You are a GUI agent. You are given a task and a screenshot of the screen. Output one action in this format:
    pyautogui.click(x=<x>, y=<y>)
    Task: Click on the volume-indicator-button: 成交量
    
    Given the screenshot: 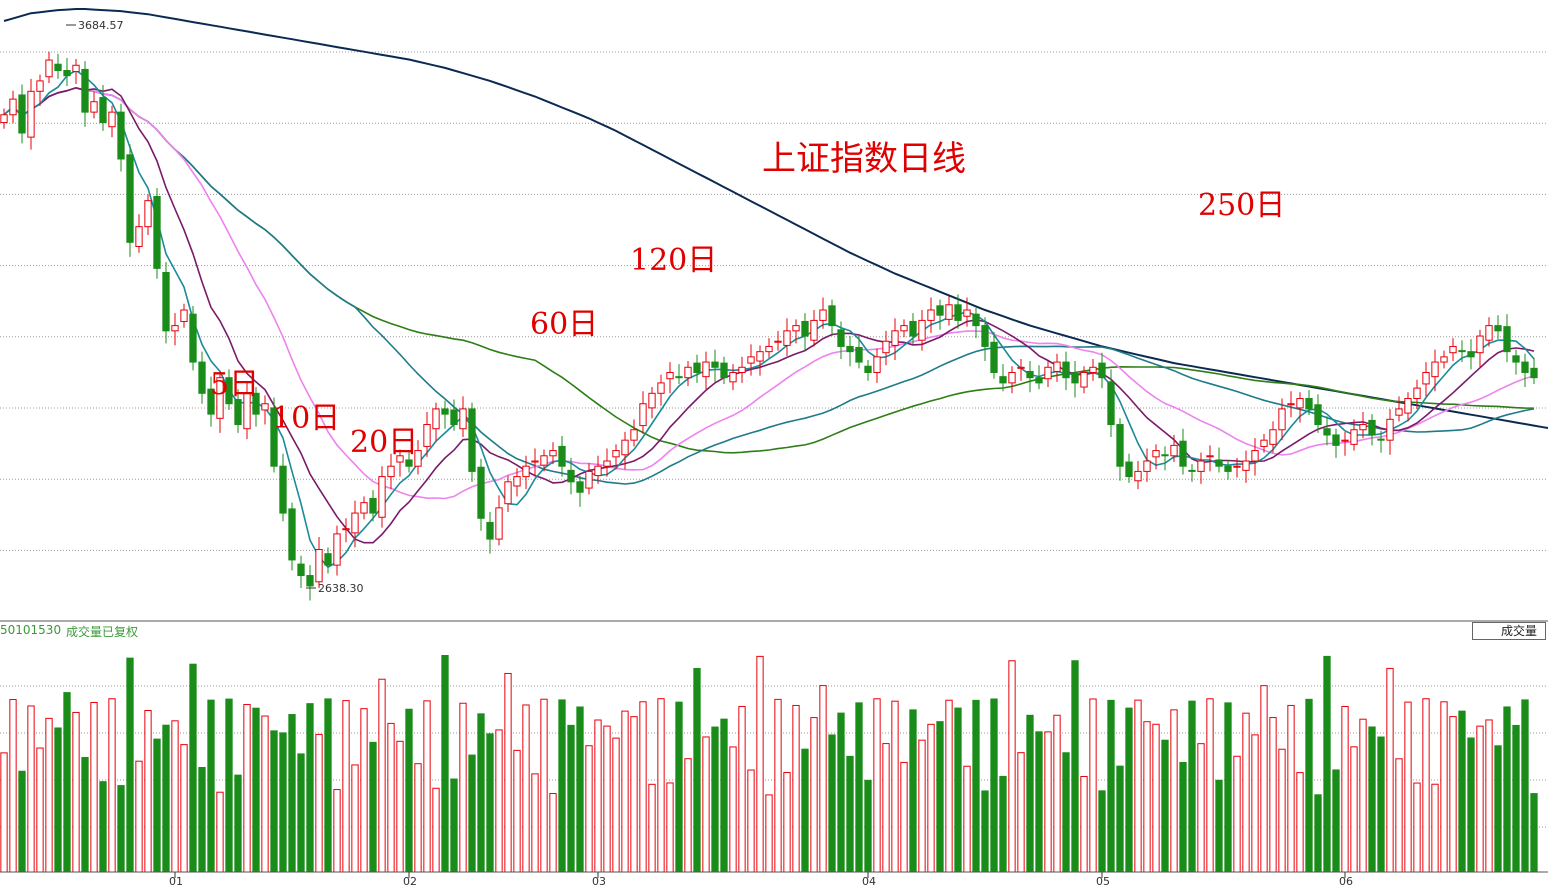 What is the action you would take?
    pyautogui.click(x=1509, y=631)
    